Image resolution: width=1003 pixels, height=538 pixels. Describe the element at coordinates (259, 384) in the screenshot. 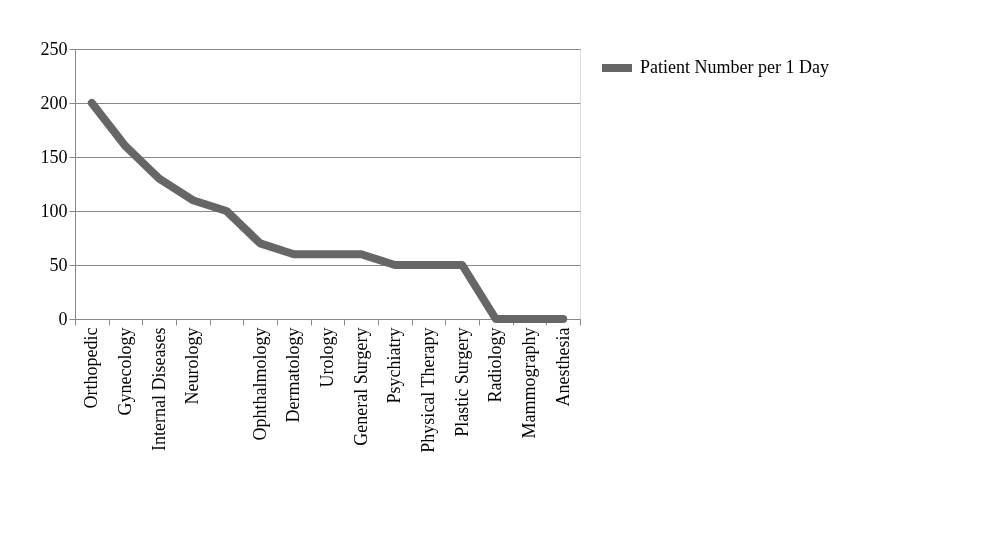

I see `x-tick-label: Ophthalmology` at that location.